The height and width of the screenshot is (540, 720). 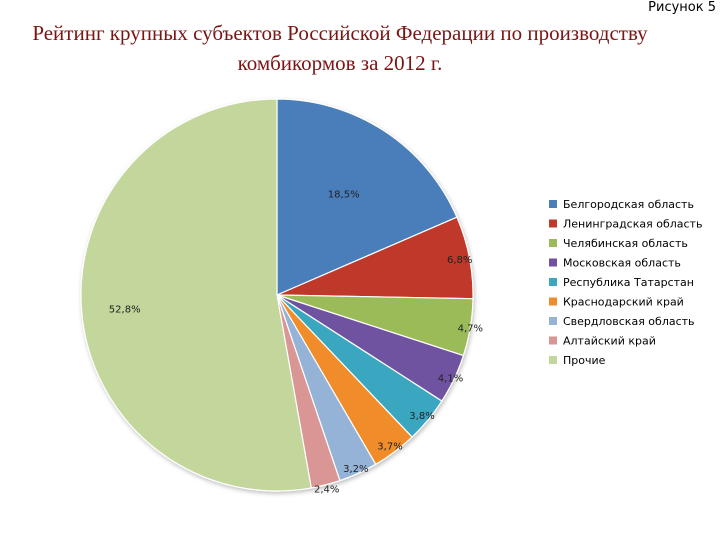 I want to click on legend-entry-label: Московская область, so click(x=622, y=263).